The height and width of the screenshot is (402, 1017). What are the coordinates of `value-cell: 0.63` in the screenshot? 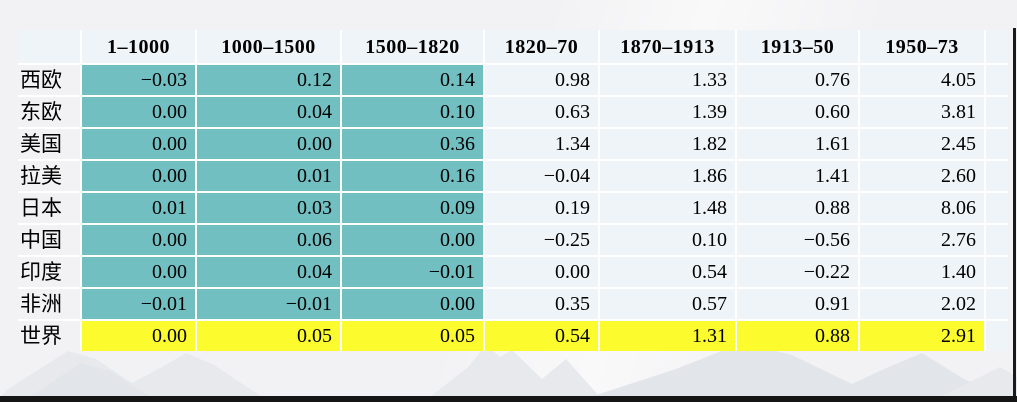 It's located at (541, 112).